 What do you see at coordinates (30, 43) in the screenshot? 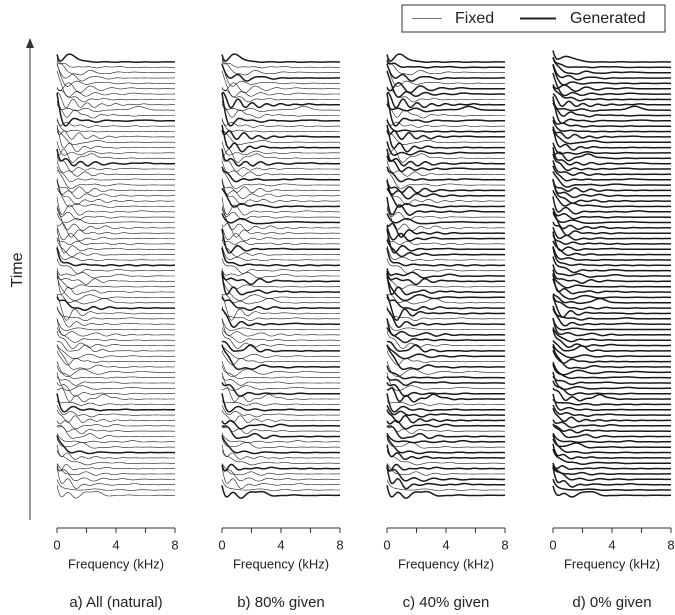
I see `time-arrow-head` at bounding box center [30, 43].